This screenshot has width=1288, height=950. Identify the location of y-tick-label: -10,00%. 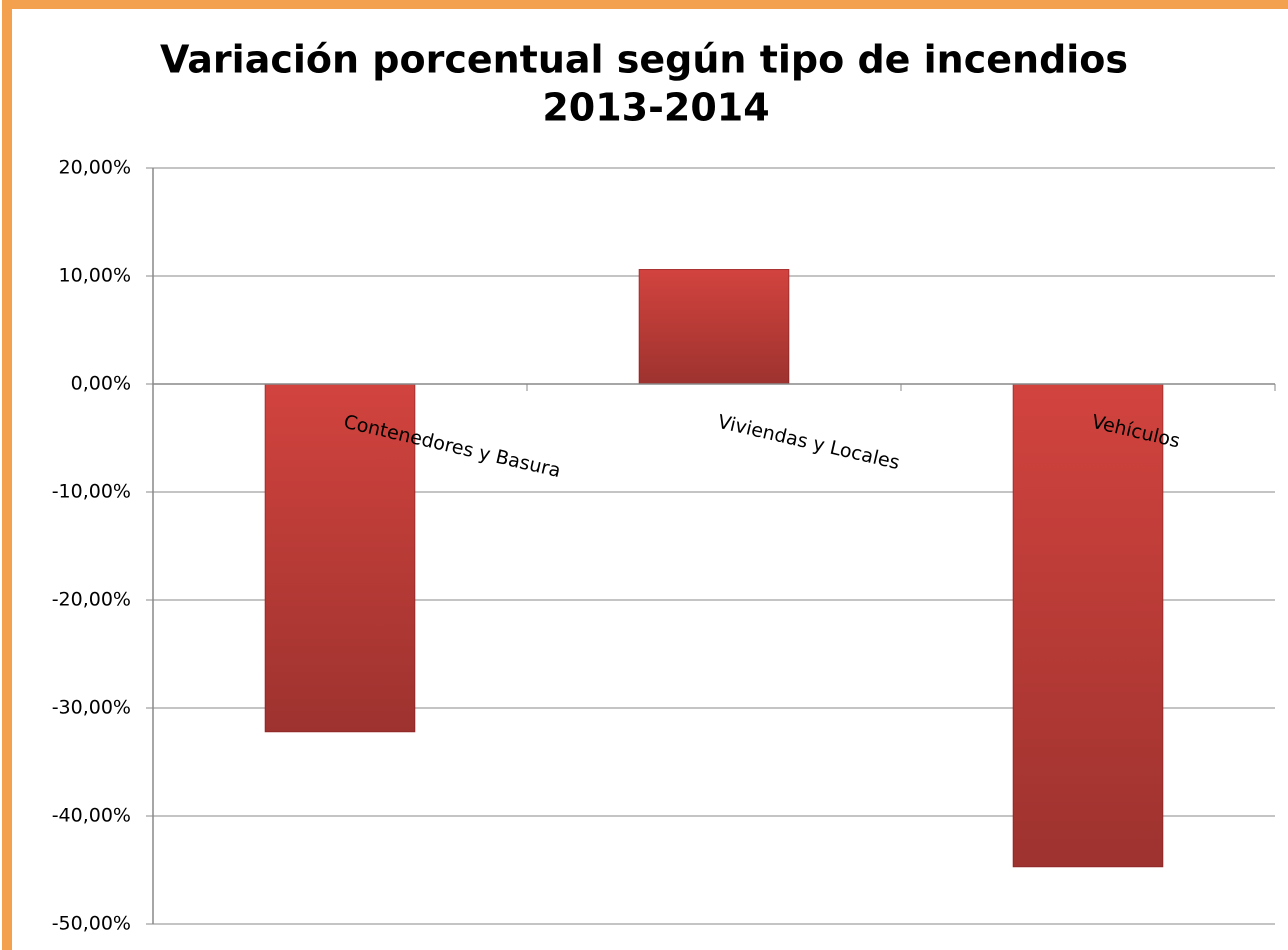
(91, 492).